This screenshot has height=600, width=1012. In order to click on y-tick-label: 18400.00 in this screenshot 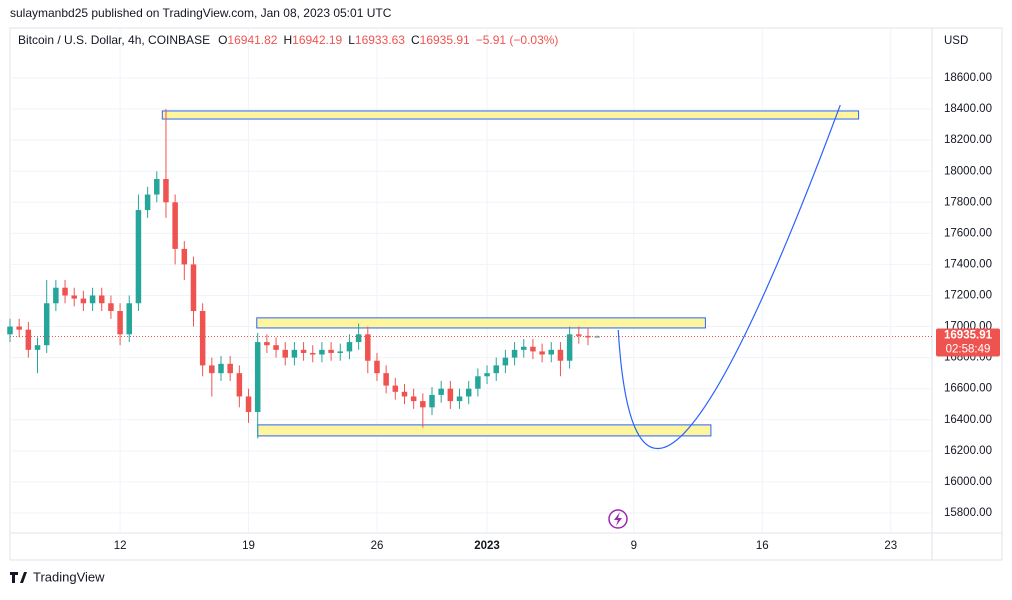, I will do `click(968, 109)`.